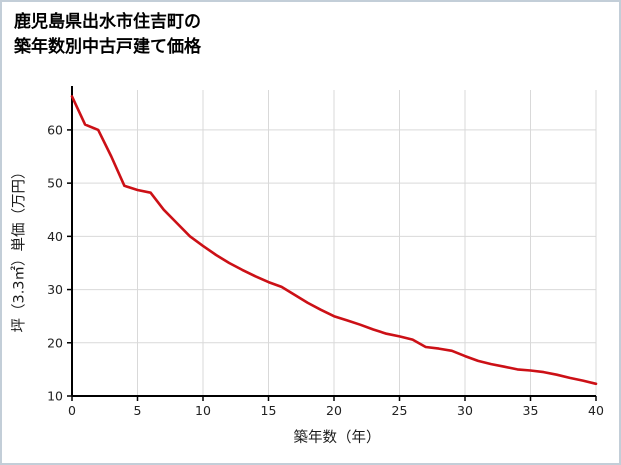 The image size is (621, 465). I want to click on chart-title-line2: 築年数別中古戸建て価格, so click(107, 46).